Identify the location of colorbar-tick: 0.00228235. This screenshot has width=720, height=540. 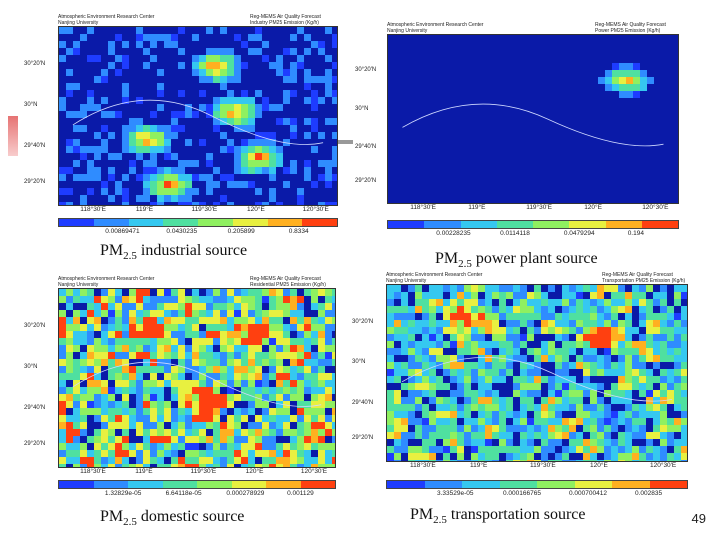
(453, 233).